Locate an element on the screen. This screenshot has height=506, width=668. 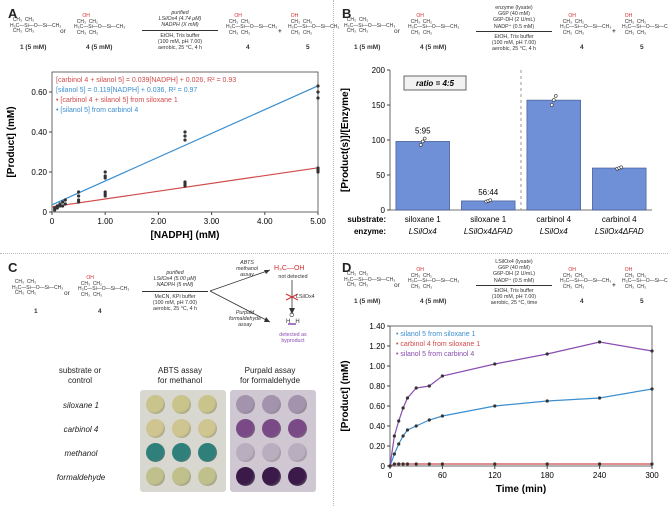
ytick-label-b-2: 100 is located at coordinates (379, 140).